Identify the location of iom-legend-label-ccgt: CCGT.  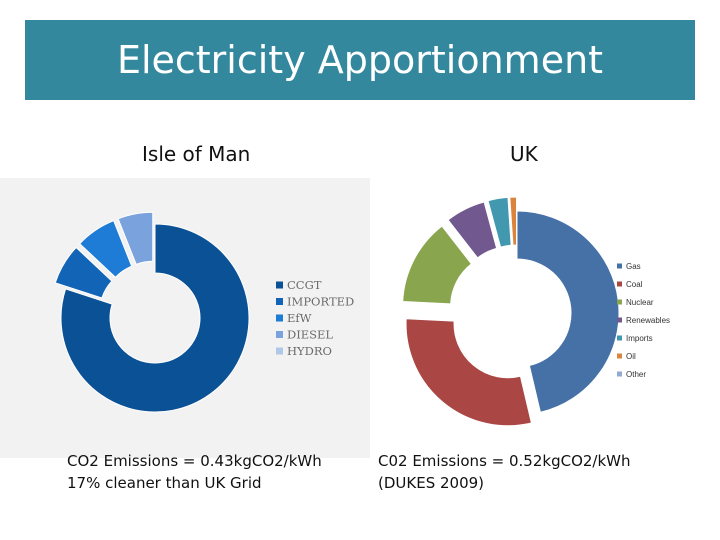
(304, 285).